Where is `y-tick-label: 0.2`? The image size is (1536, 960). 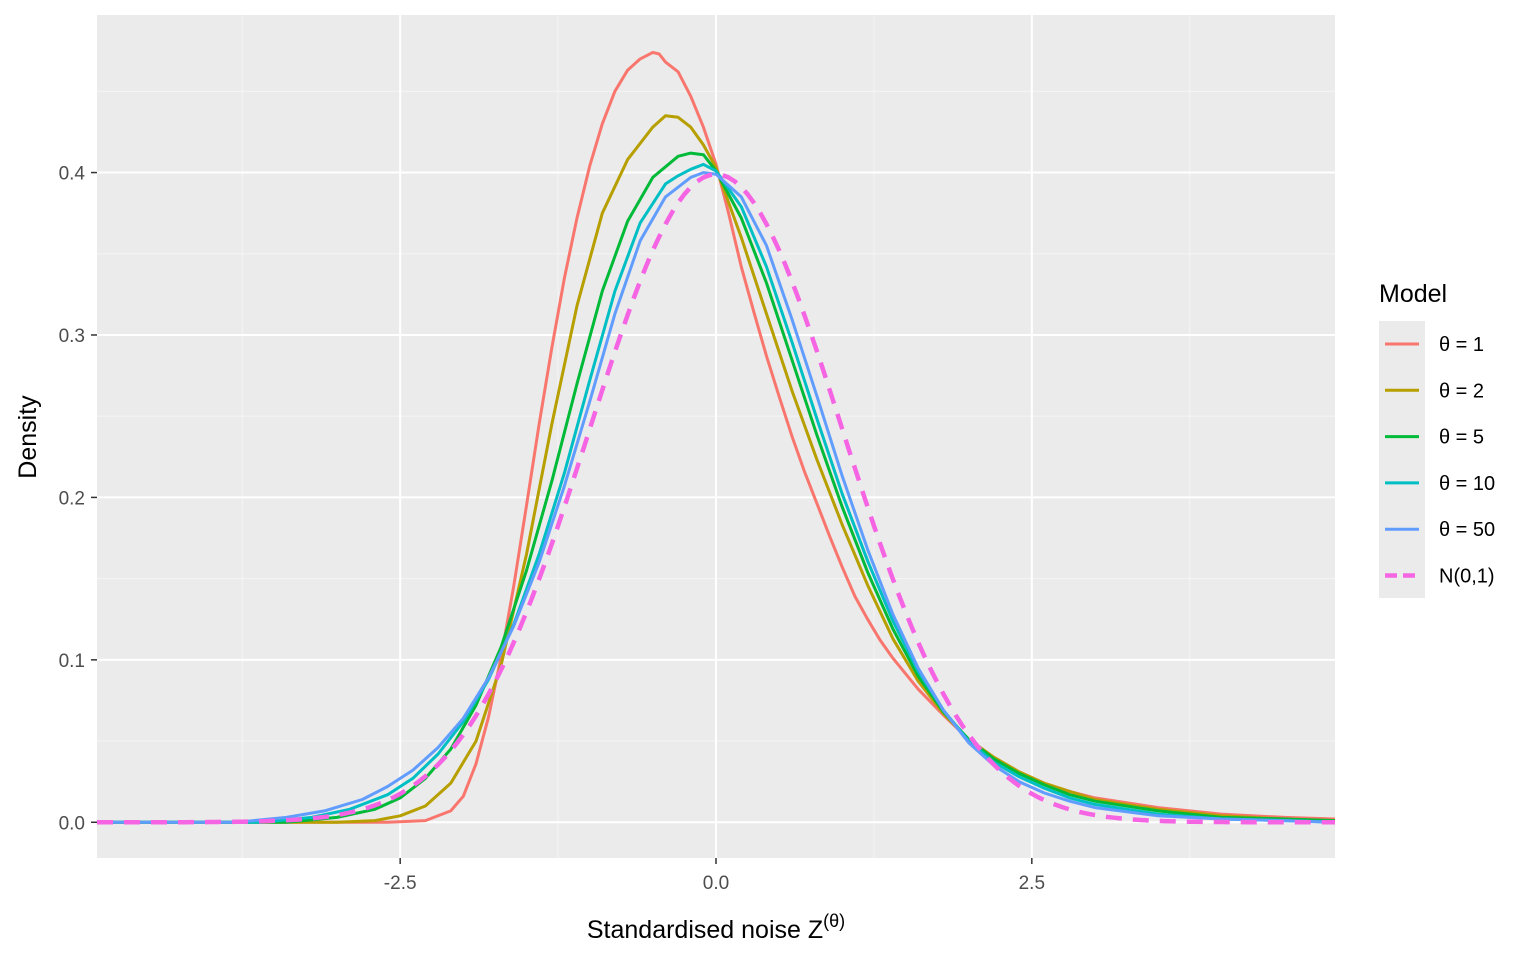
y-tick-label: 0.2 is located at coordinates (72, 498).